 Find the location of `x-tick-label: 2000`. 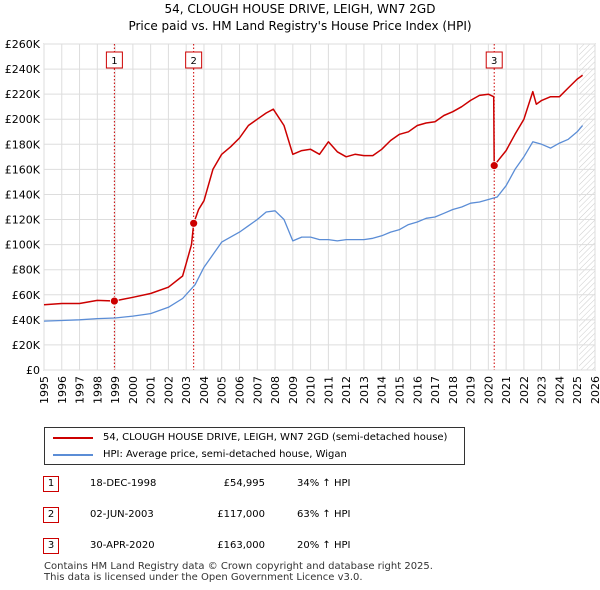

x-tick-label: 2000 is located at coordinates (133, 390).